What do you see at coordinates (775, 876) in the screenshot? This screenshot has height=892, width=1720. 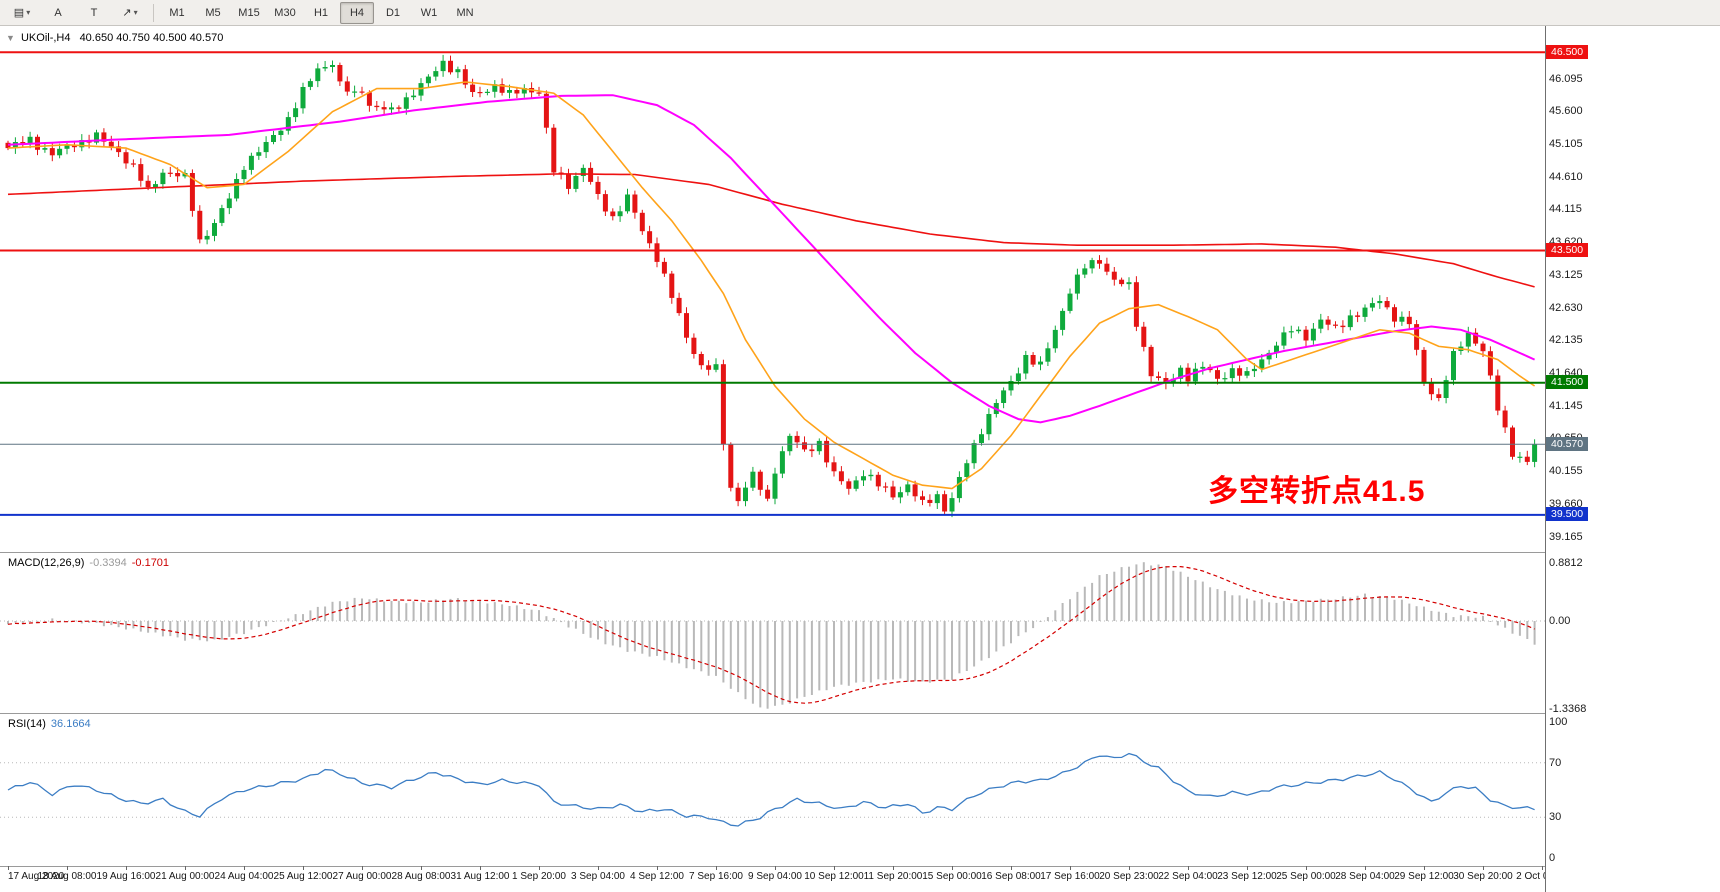 I see `time-axis-label: 9 Sep 04:00` at bounding box center [775, 876].